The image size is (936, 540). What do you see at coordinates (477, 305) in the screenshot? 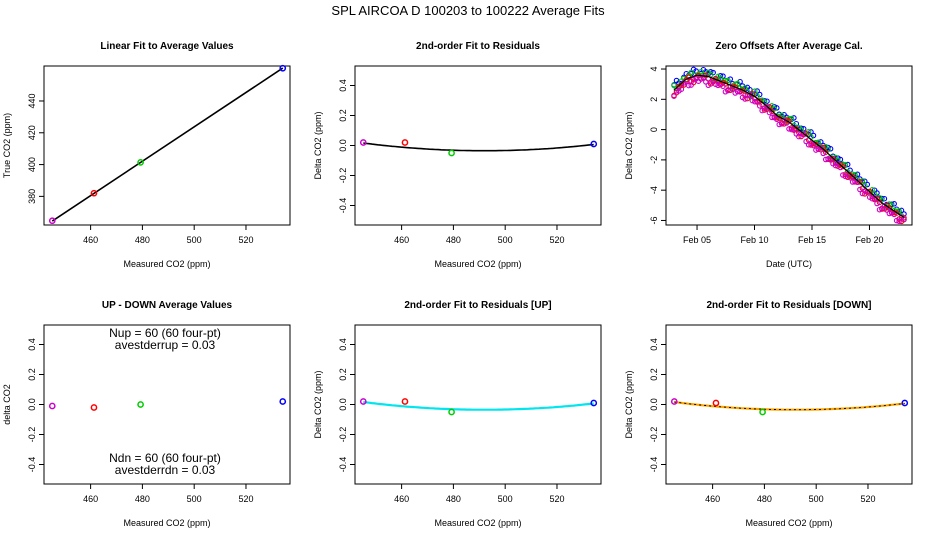
I see `chart-title: 2nd-order Fit to Residuals [UP]` at bounding box center [477, 305].